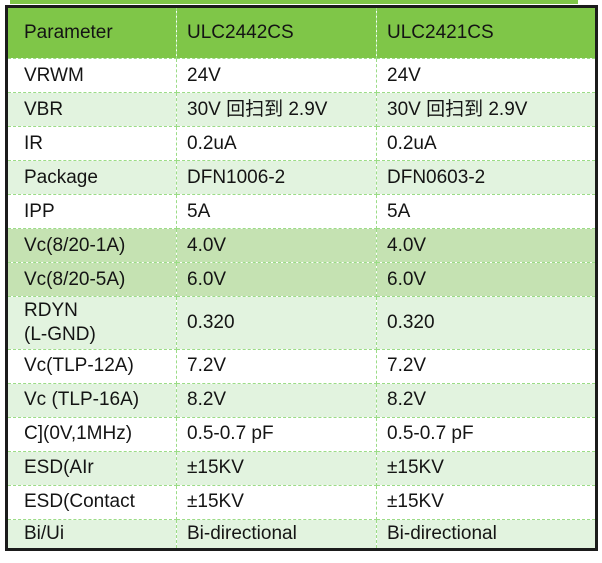  Describe the element at coordinates (91, 109) in the screenshot. I see `param-cell: VBR` at that location.